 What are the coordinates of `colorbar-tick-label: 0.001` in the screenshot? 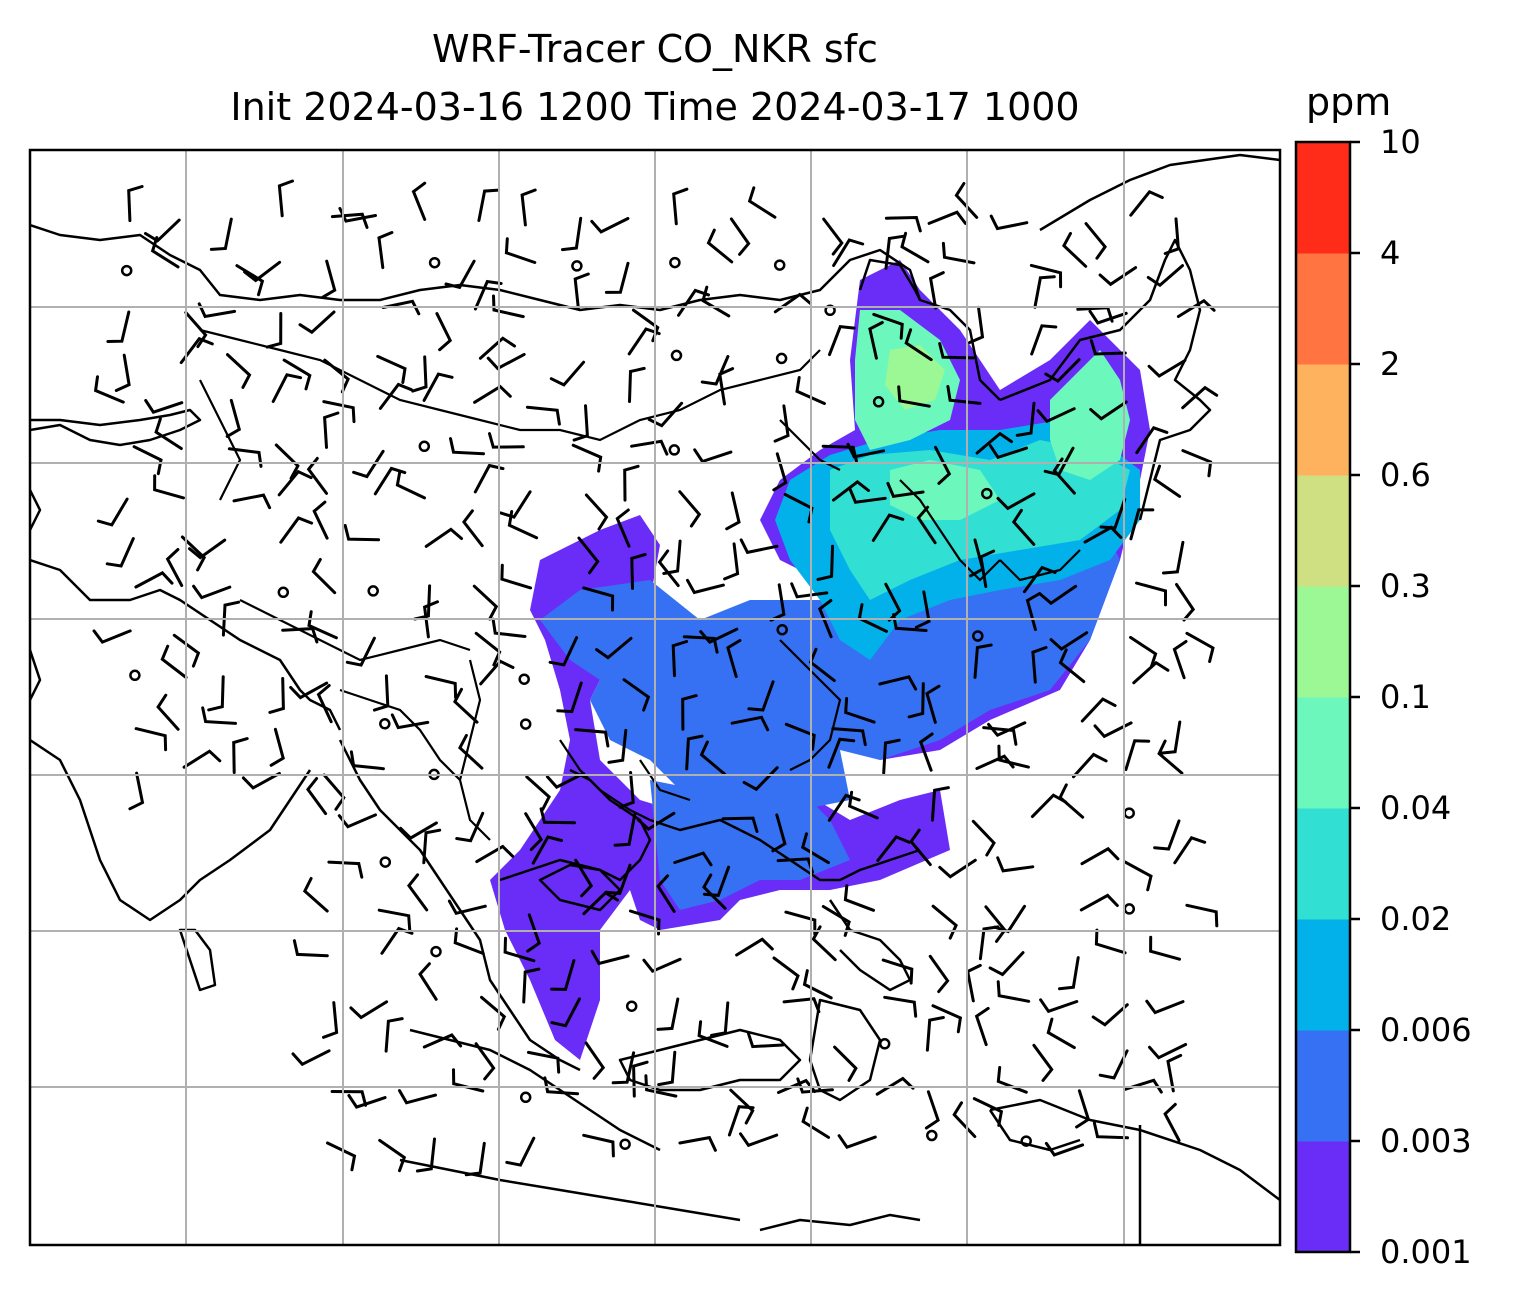 It's located at (1426, 1252).